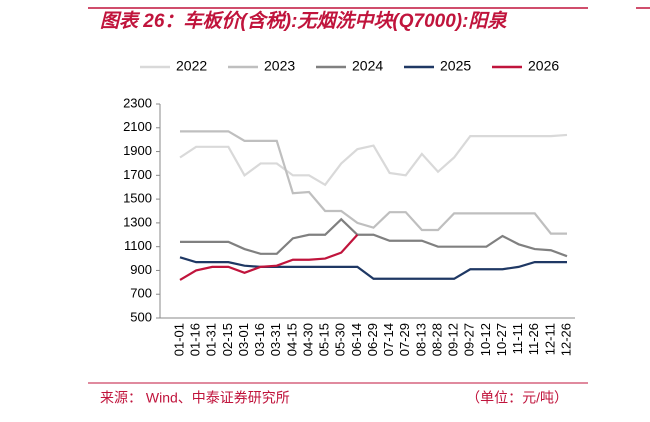  What do you see at coordinates (517, 338) in the screenshot?
I see `x-tick-label: 11-11` at bounding box center [517, 338].